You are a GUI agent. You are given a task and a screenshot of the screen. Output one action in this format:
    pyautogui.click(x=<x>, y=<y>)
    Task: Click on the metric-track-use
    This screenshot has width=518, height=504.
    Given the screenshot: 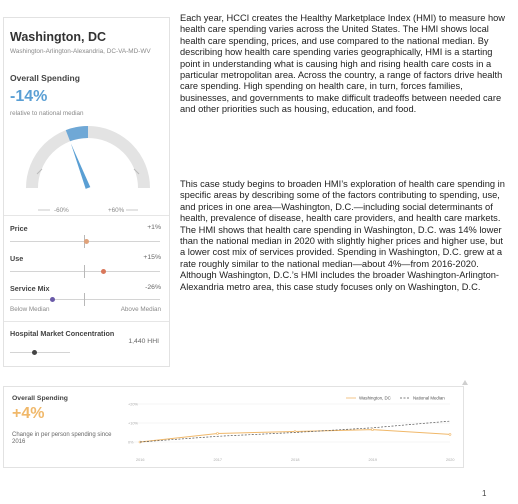 What is the action you would take?
    pyautogui.click(x=85, y=271)
    